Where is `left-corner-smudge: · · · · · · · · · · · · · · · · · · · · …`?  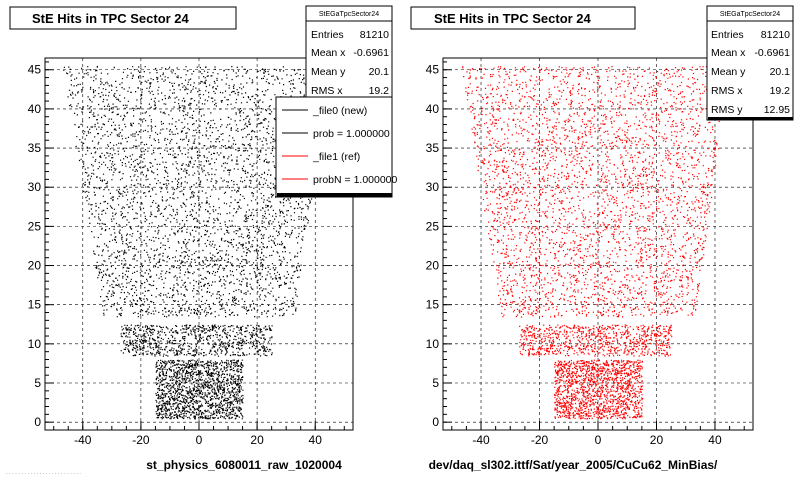 left-corner-smudge: · · · · · · · · · · · · · · · · · · · · … is located at coordinates (43, 474).